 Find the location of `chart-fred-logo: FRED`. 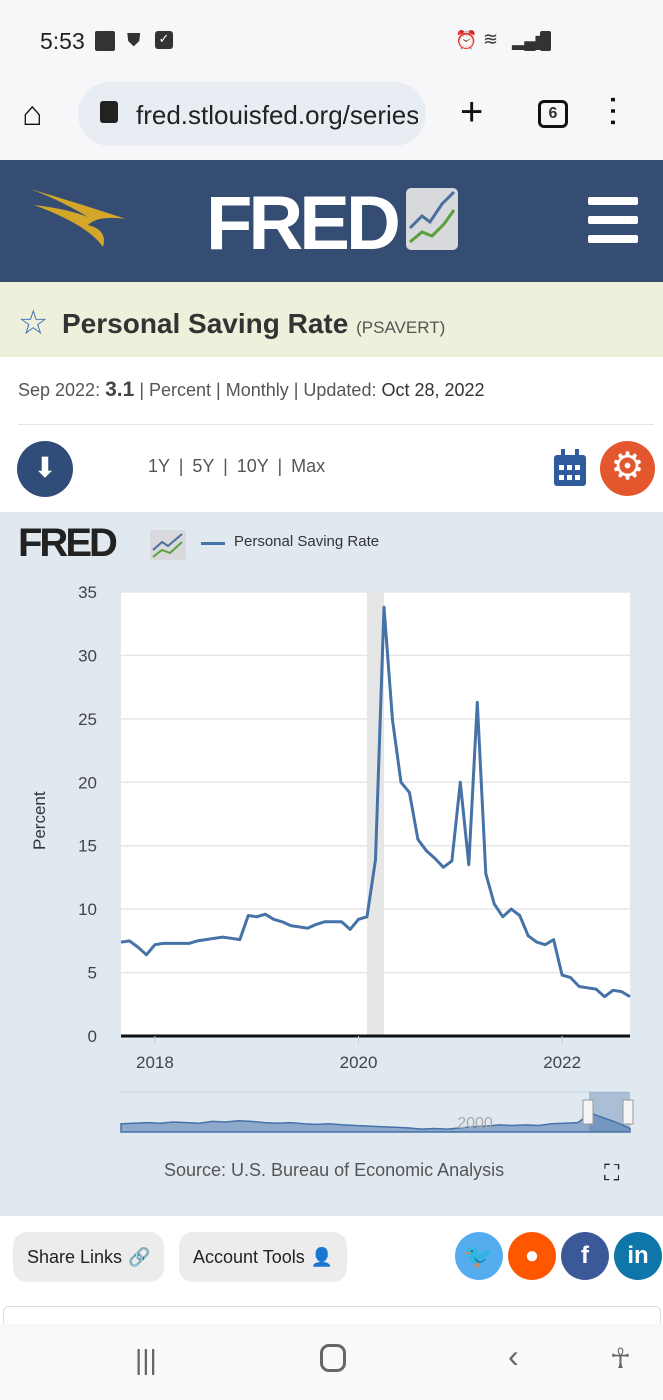

chart-fred-logo: FRED is located at coordinates (68, 543).